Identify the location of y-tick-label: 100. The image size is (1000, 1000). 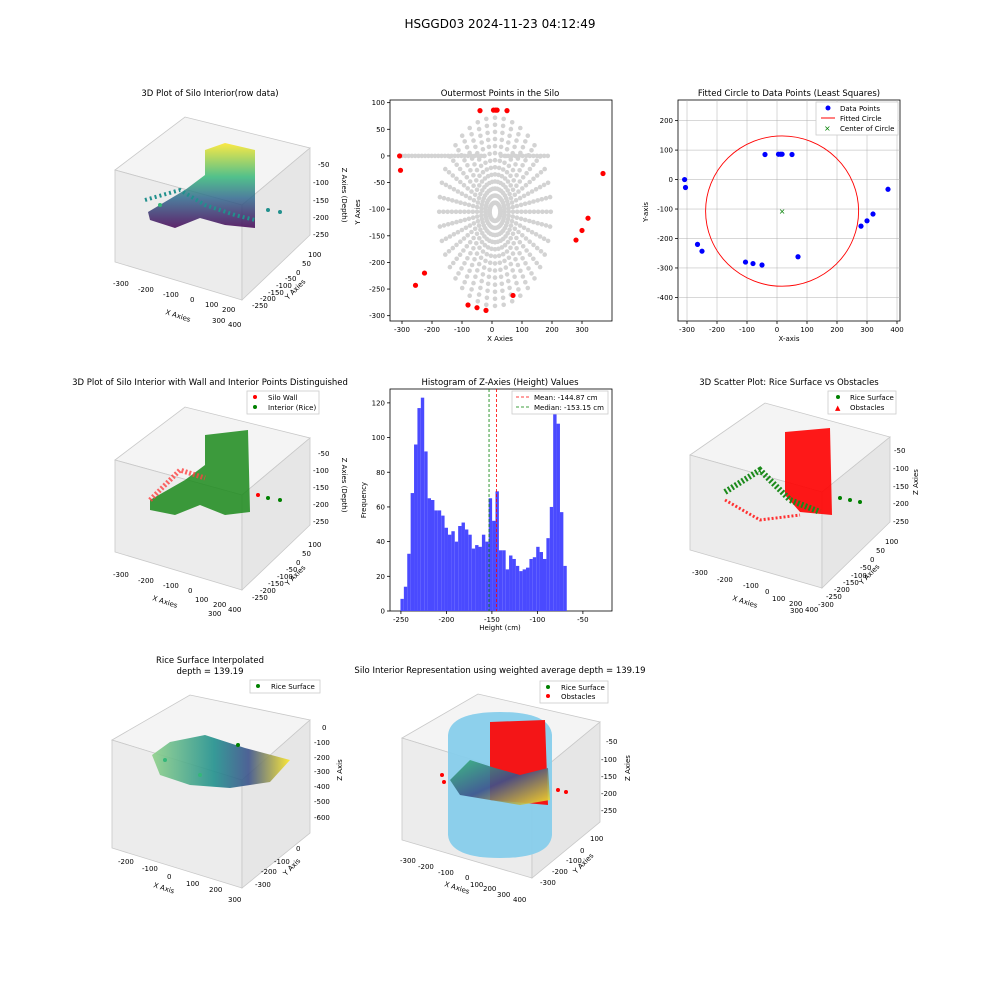
(666, 151).